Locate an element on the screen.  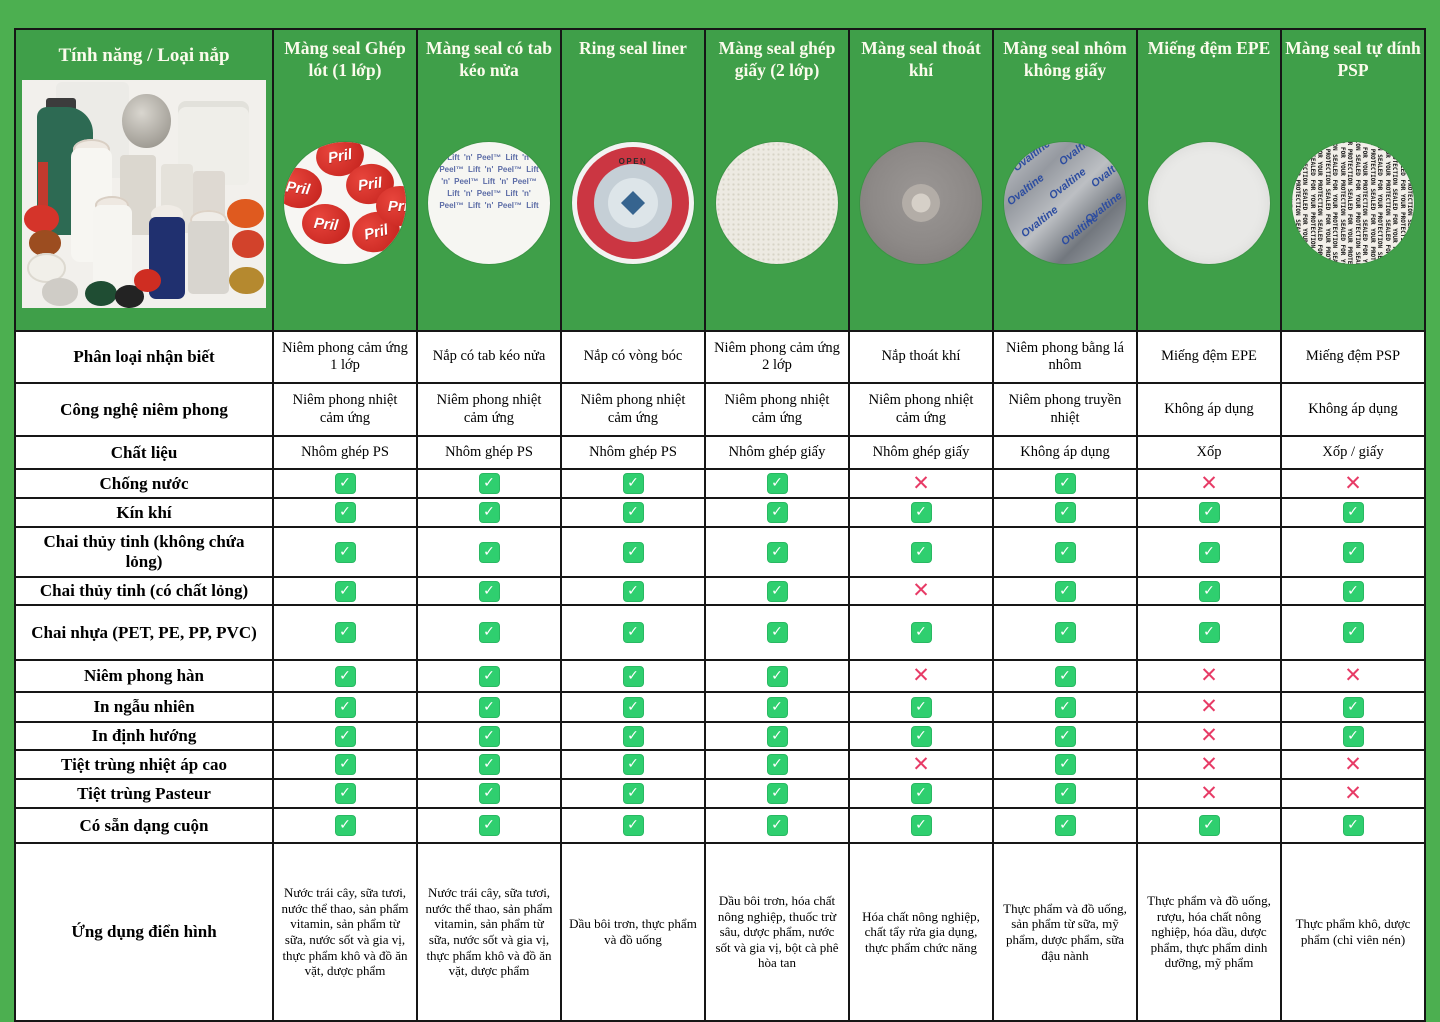
table-row: Kín khí ✓ ✓ ✓ ✓ ✓ ✓ ✓ ✓ is located at coordinates (720, 512).